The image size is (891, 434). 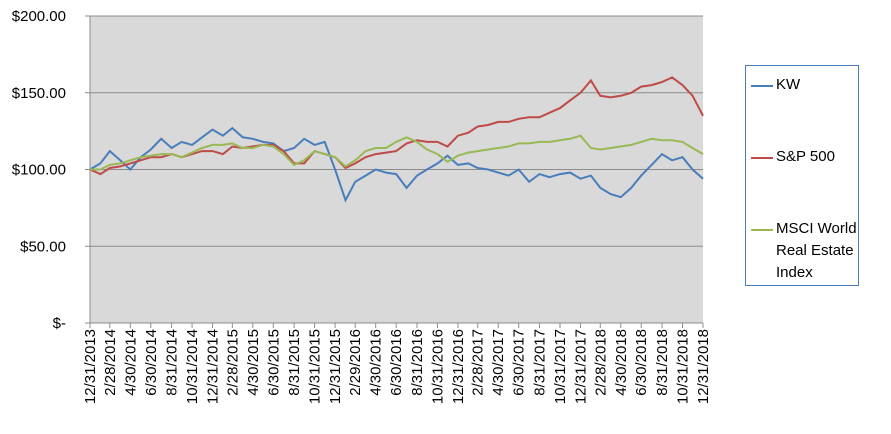 I want to click on x-tick-label: 12/31/2014, so click(x=213, y=366).